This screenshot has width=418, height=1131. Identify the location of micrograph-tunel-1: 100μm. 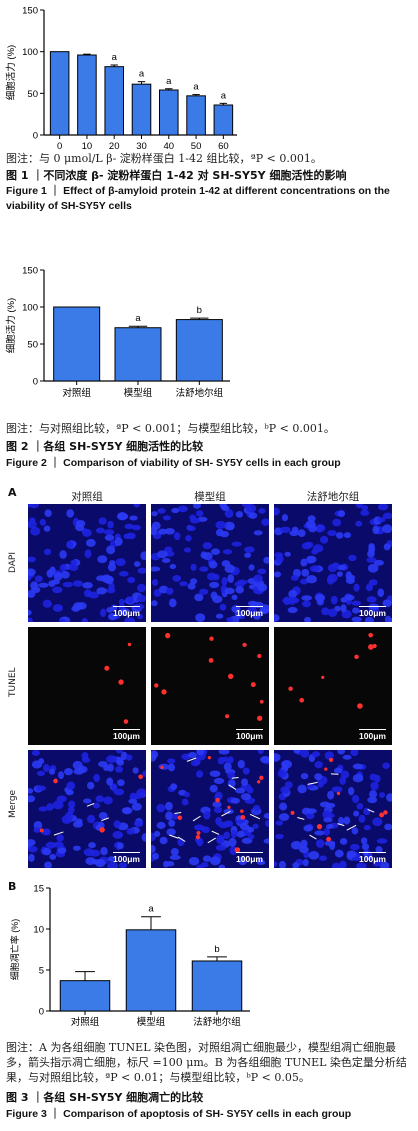
(87, 686).